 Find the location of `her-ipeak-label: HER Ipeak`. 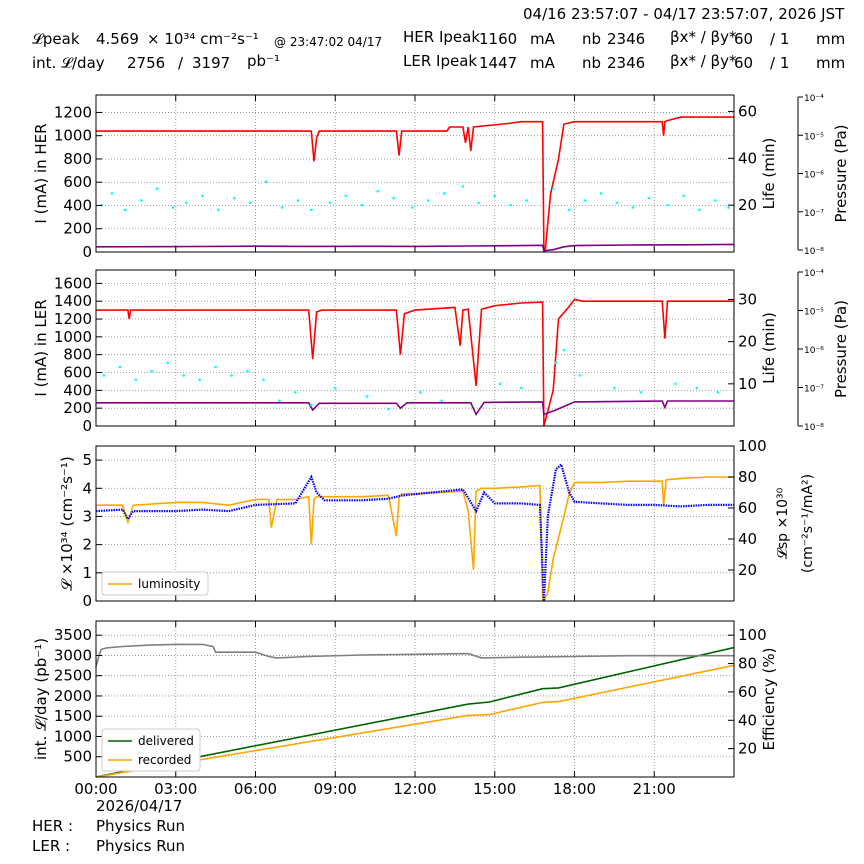

her-ipeak-label: HER Ipeak is located at coordinates (441, 37).